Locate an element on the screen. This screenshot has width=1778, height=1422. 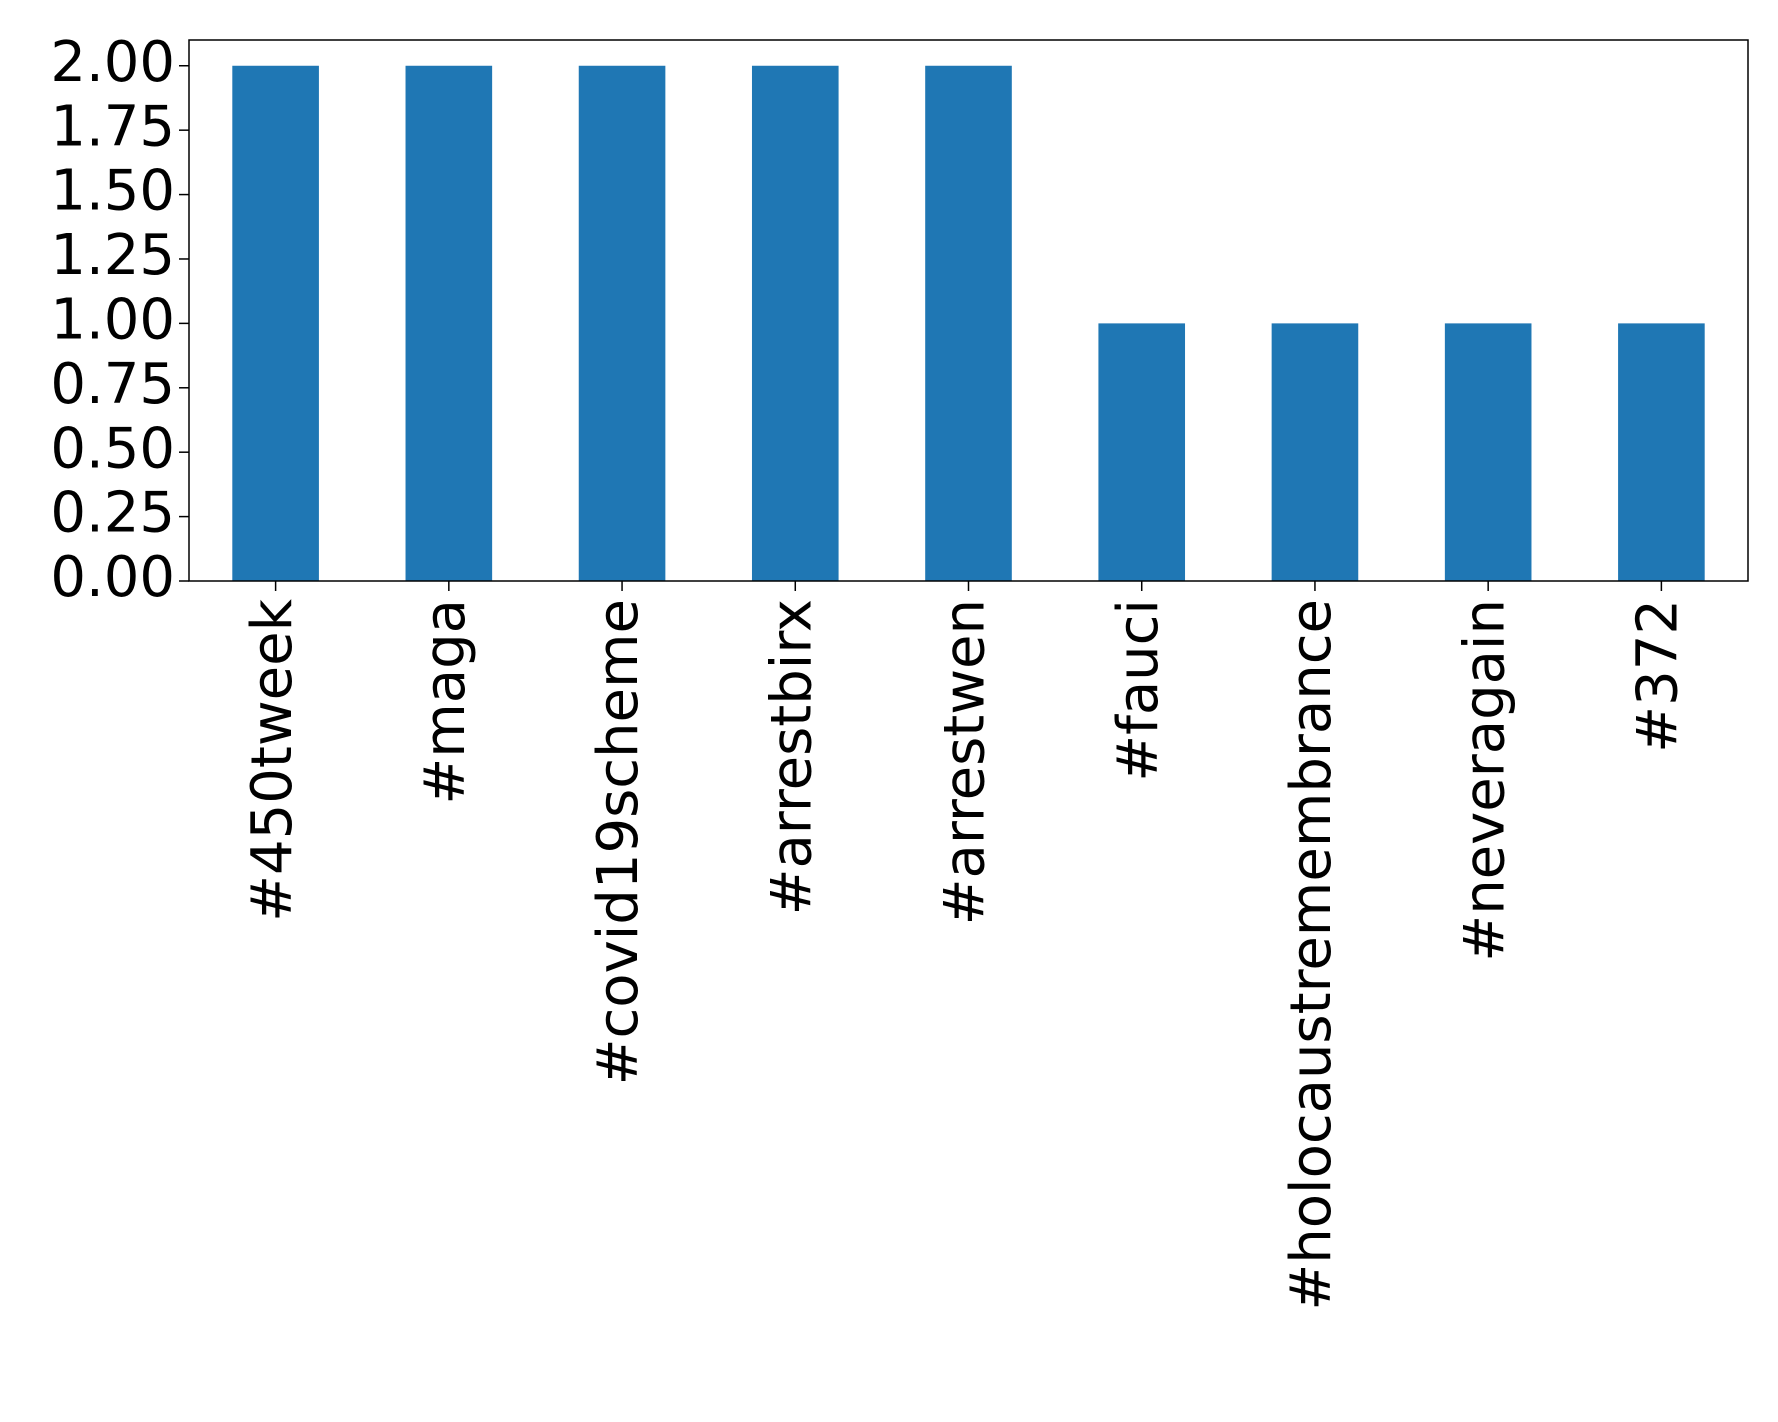
x-tick-label: #holocaustremembrance is located at coordinates (1311, 955).